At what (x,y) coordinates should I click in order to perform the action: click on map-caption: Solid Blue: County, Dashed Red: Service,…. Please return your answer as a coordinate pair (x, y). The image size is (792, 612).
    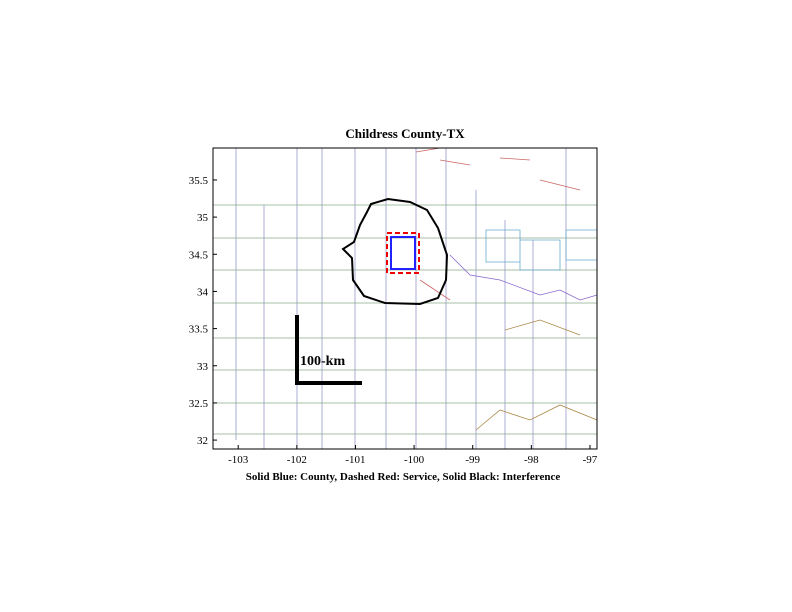
    Looking at the image, I should click on (403, 477).